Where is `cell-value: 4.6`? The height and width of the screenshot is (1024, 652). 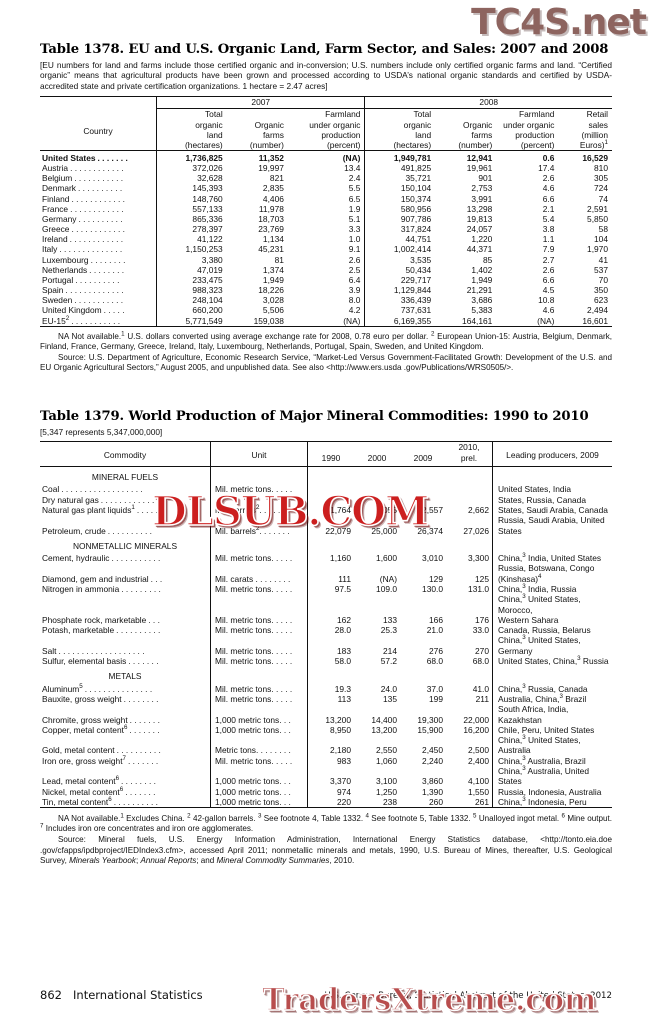 cell-value: 4.6 is located at coordinates (548, 188).